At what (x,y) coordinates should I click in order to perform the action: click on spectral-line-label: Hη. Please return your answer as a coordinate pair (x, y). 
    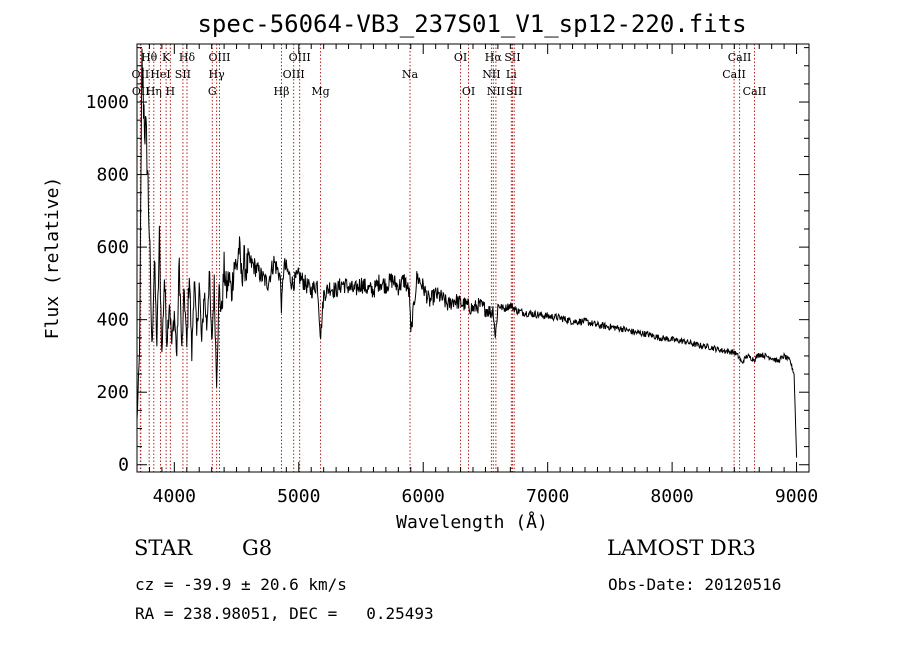
    Looking at the image, I should click on (154, 91).